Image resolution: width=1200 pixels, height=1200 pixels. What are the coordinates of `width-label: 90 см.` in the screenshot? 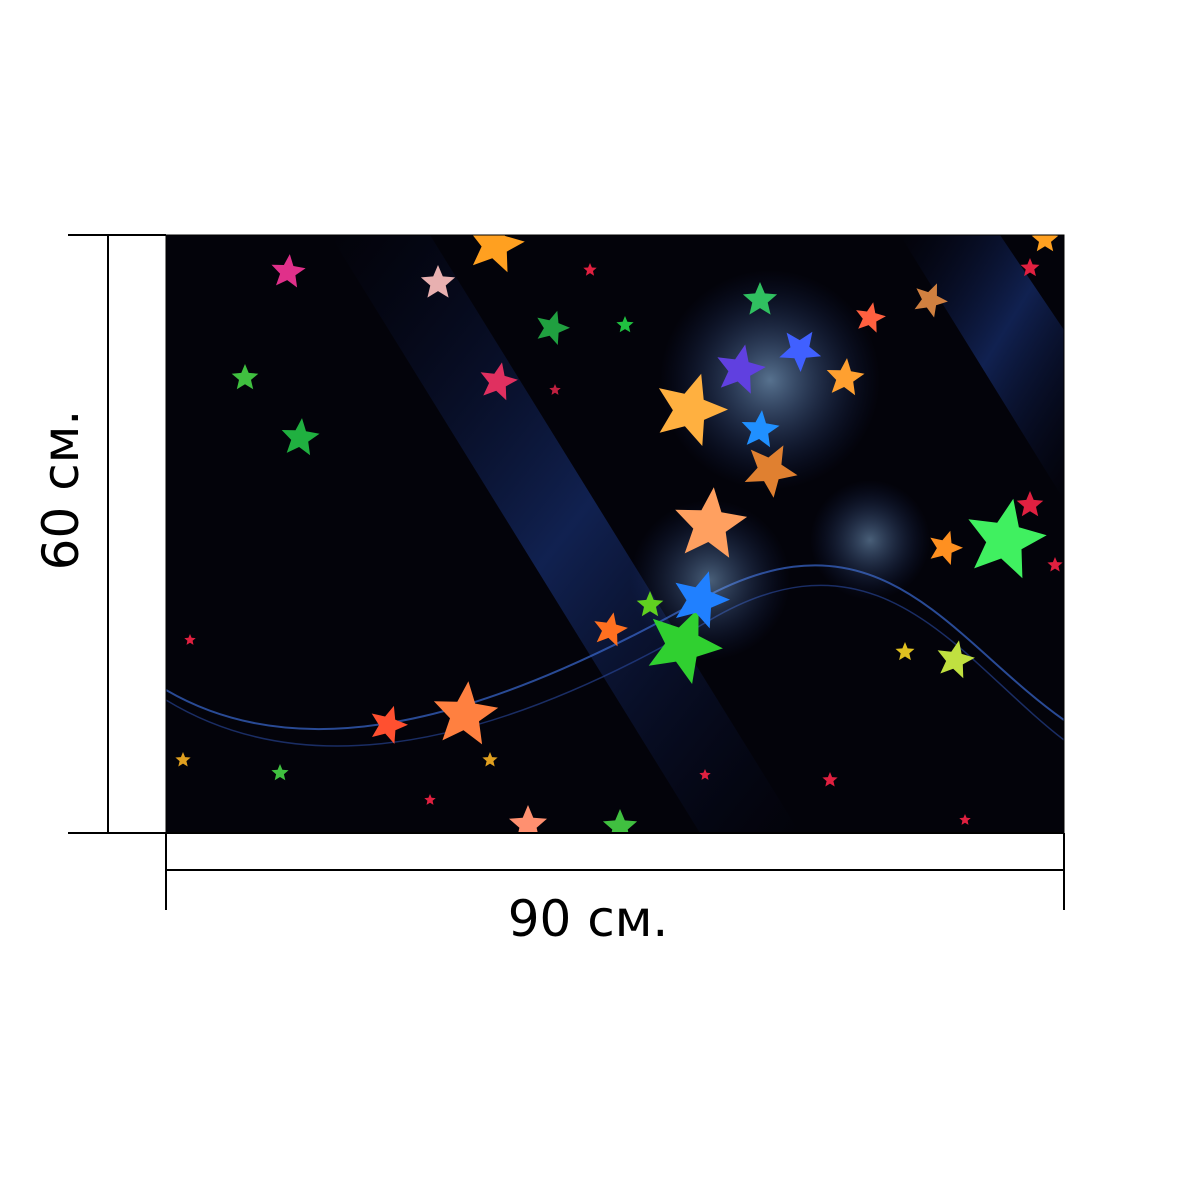 It's located at (588, 919).